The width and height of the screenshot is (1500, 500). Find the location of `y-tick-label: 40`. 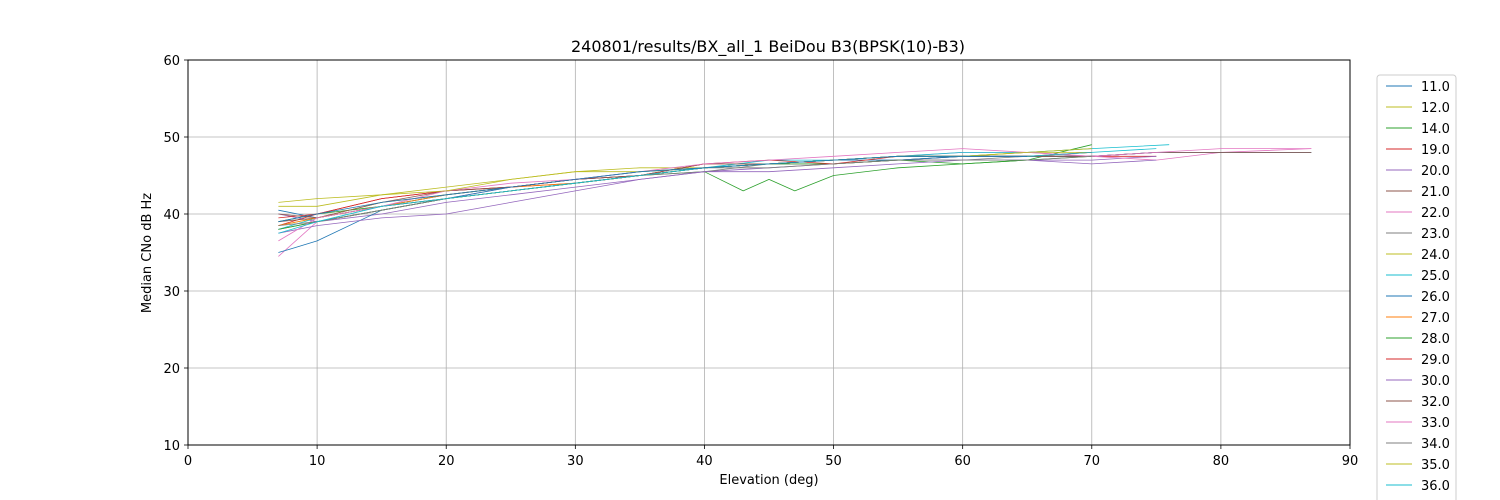

y-tick-label: 40 is located at coordinates (171, 215).